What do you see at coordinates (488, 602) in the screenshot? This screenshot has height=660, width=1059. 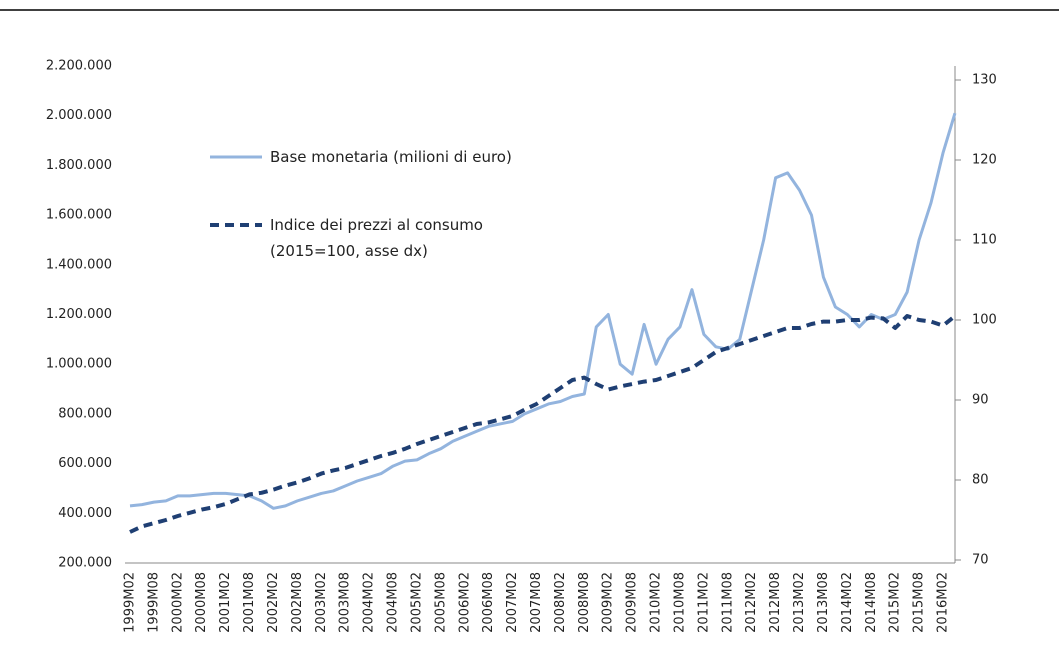 I see `x-tick-label: 2006M08` at bounding box center [488, 602].